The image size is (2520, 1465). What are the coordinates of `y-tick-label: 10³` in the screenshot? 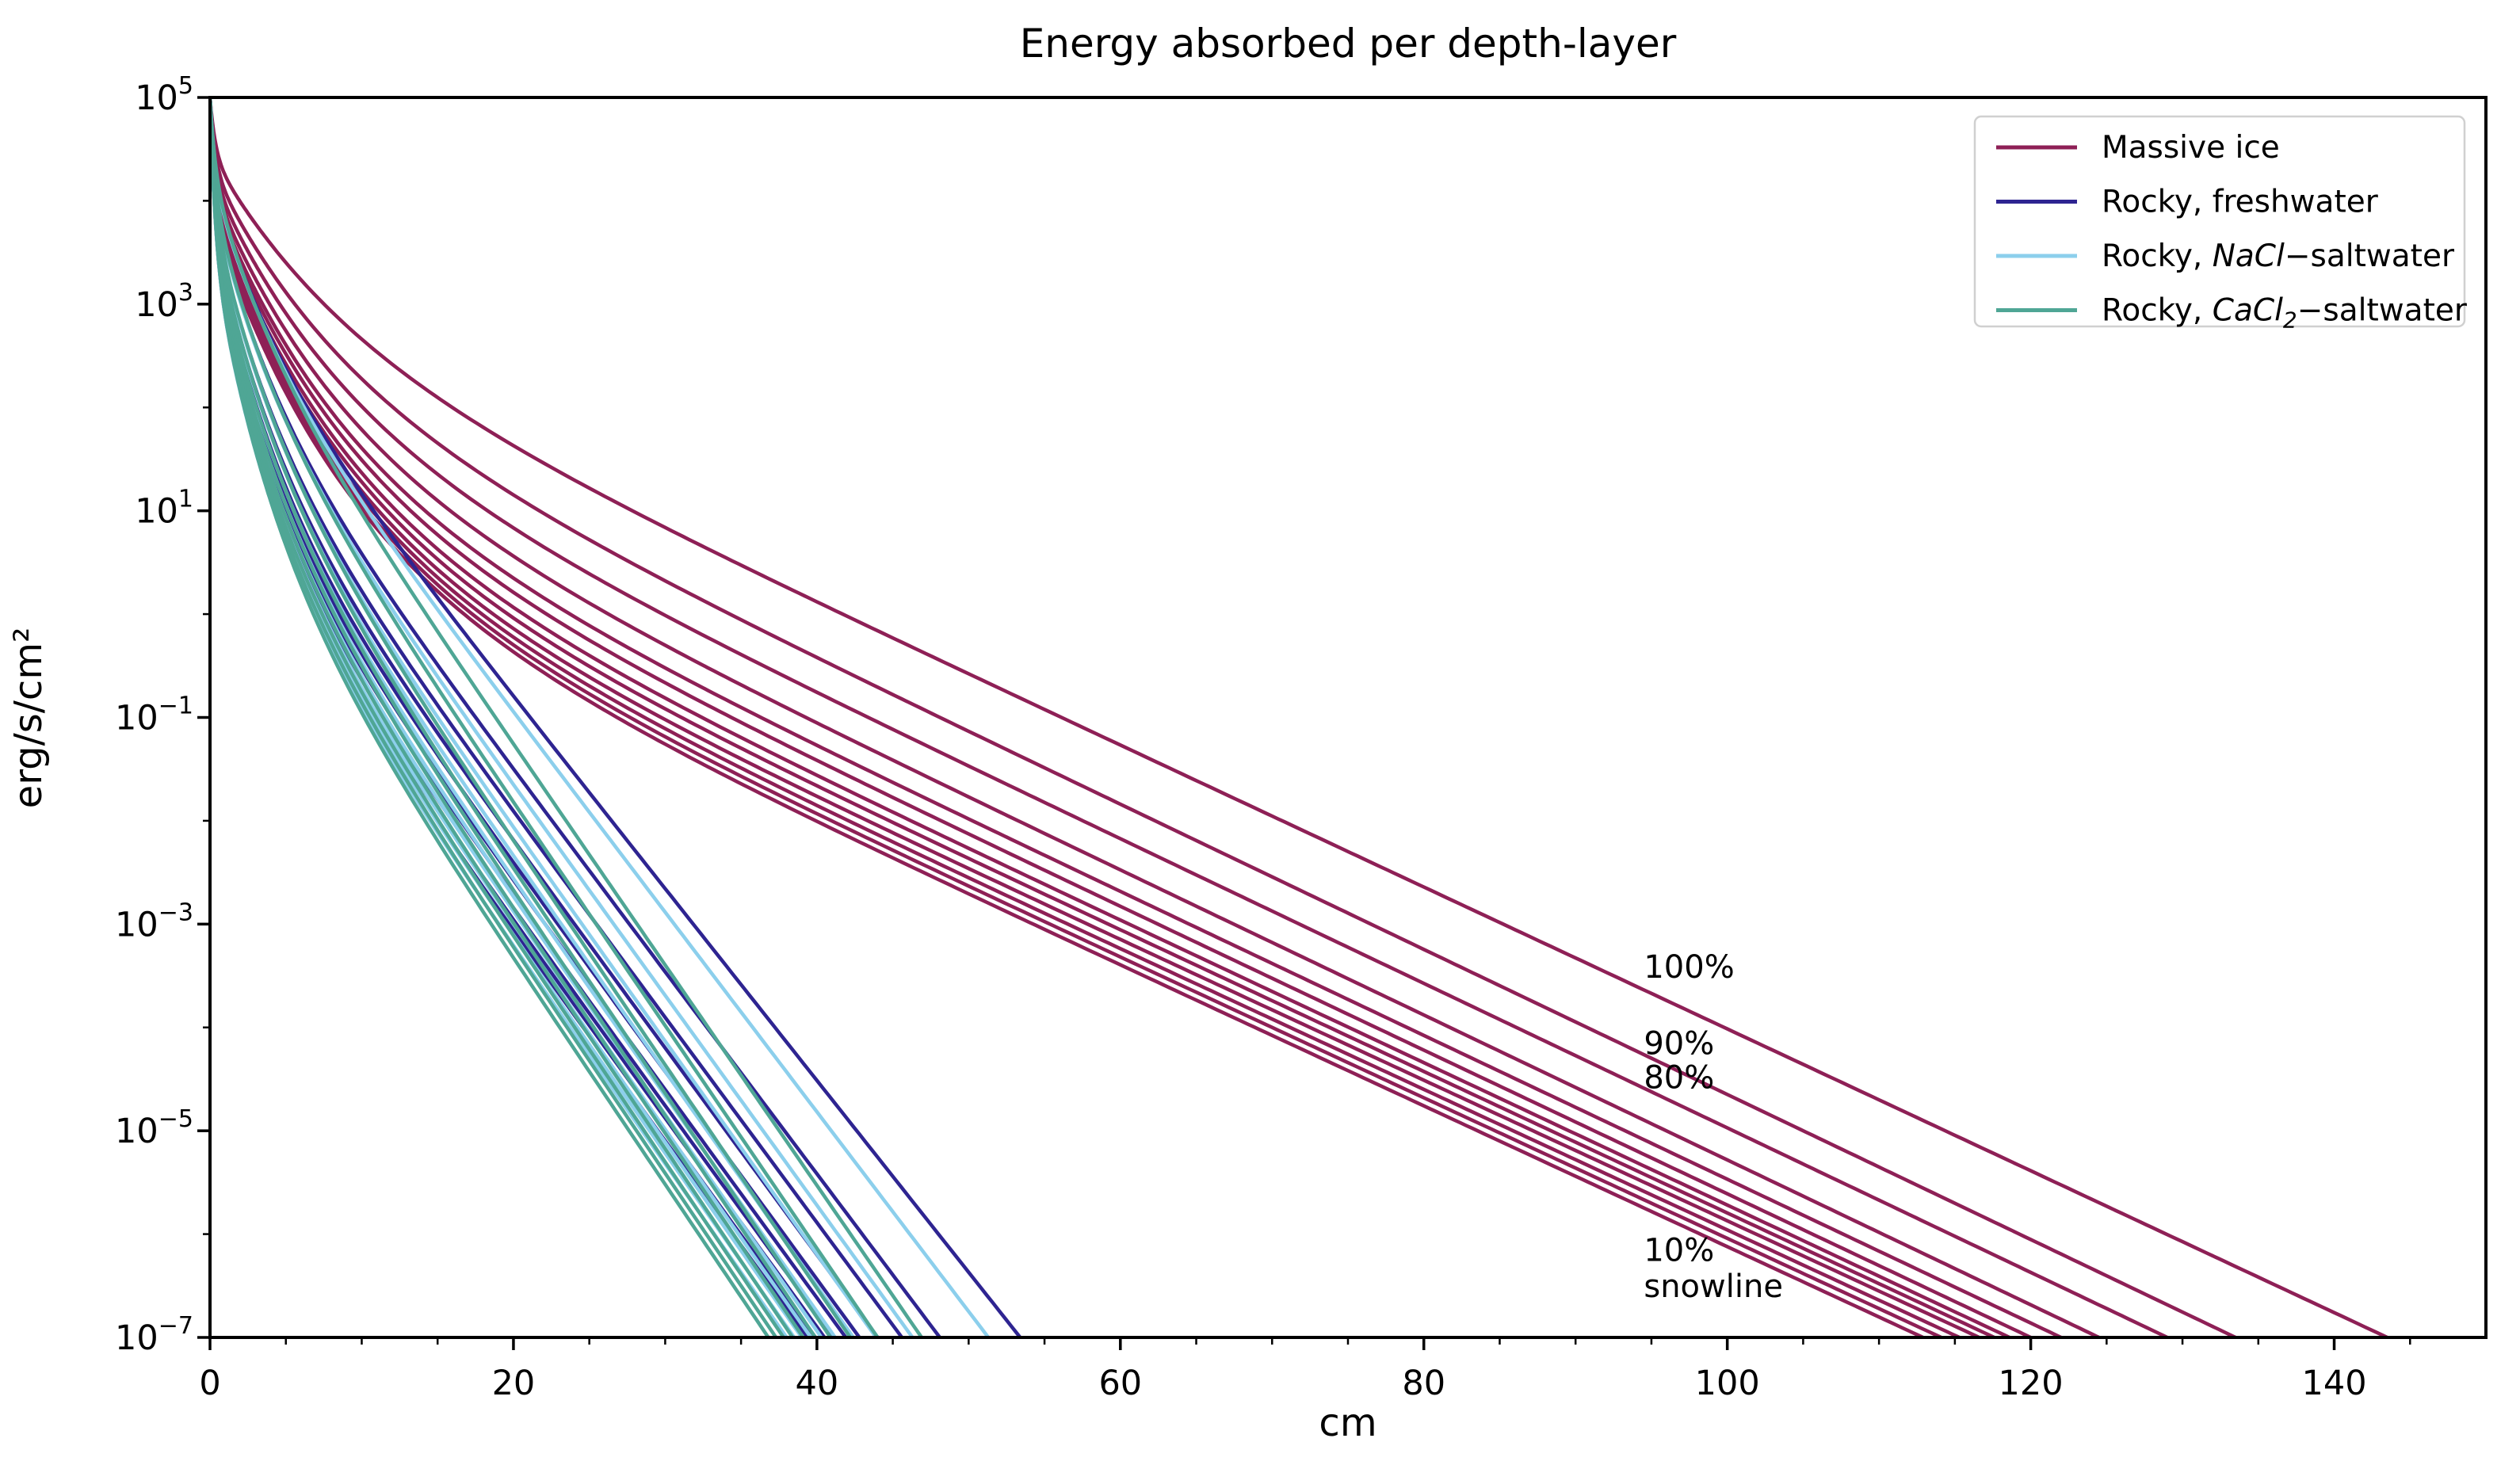 It's located at (164, 302).